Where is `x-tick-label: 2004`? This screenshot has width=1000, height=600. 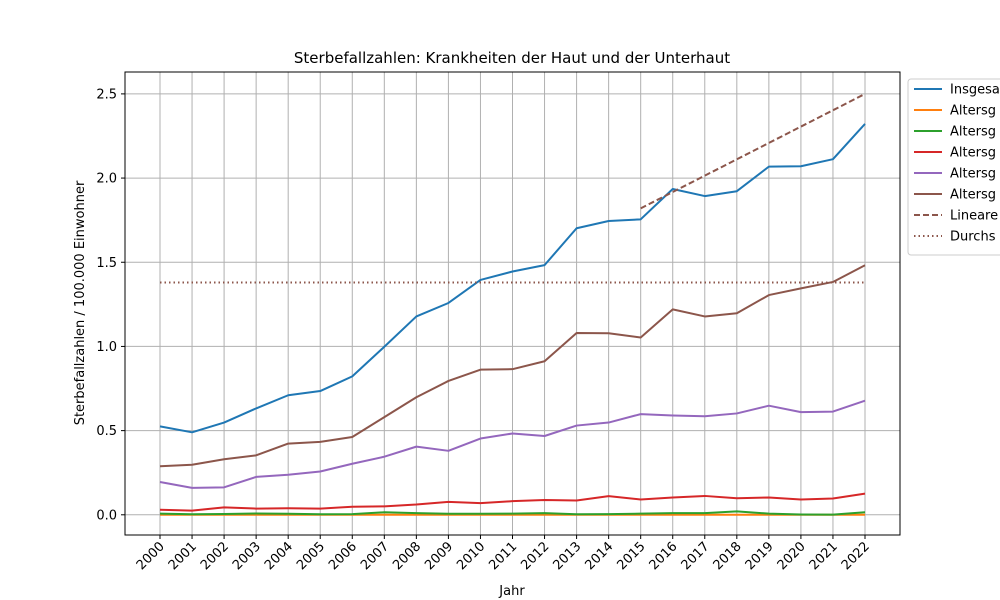
x-tick-label: 2004 is located at coordinates (279, 556).